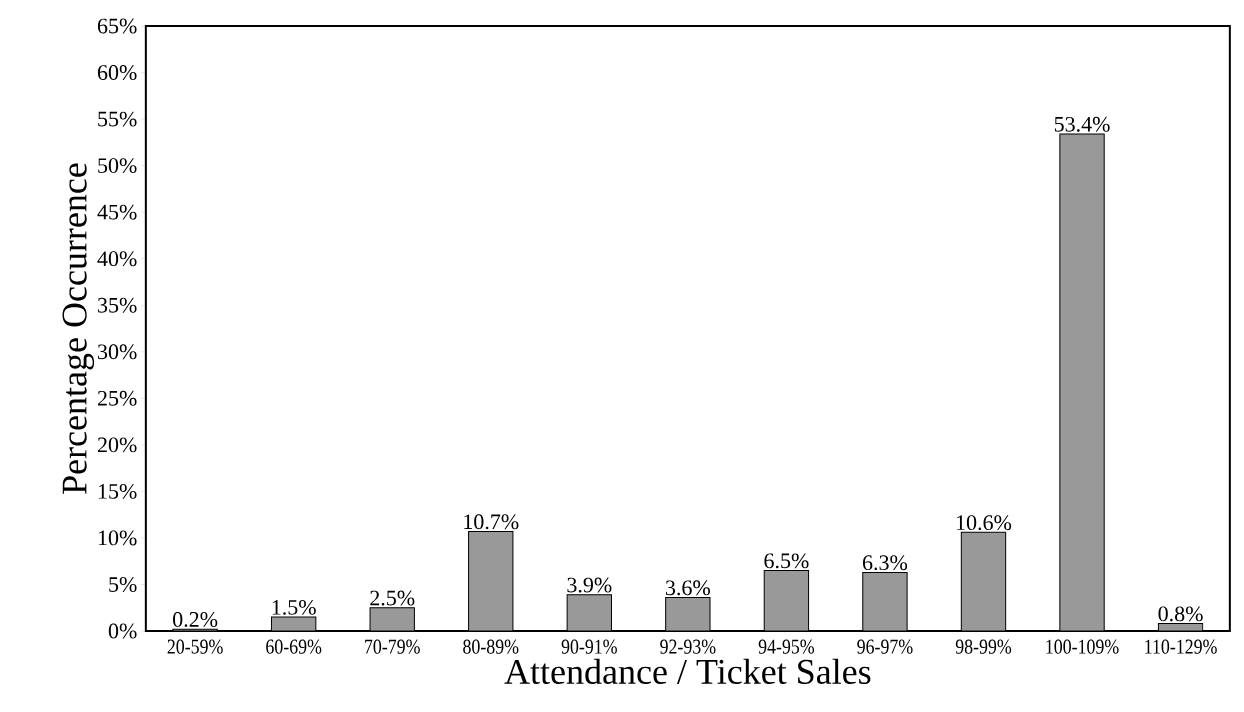 This screenshot has height=712, width=1244. What do you see at coordinates (687, 671) in the screenshot?
I see `x-axis-title: Attendance / Ticket Sales` at bounding box center [687, 671].